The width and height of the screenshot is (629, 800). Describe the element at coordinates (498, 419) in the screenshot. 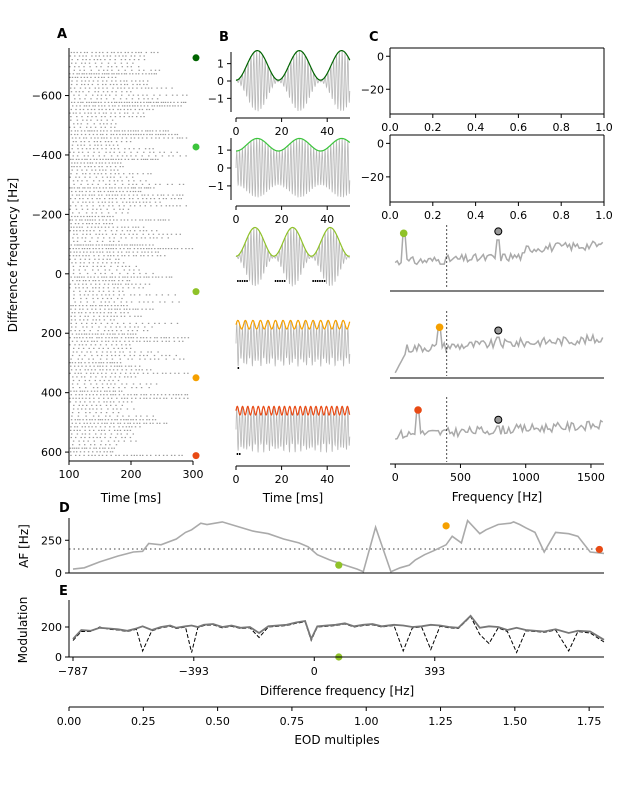

I see `spectrum-eod-marker` at that location.